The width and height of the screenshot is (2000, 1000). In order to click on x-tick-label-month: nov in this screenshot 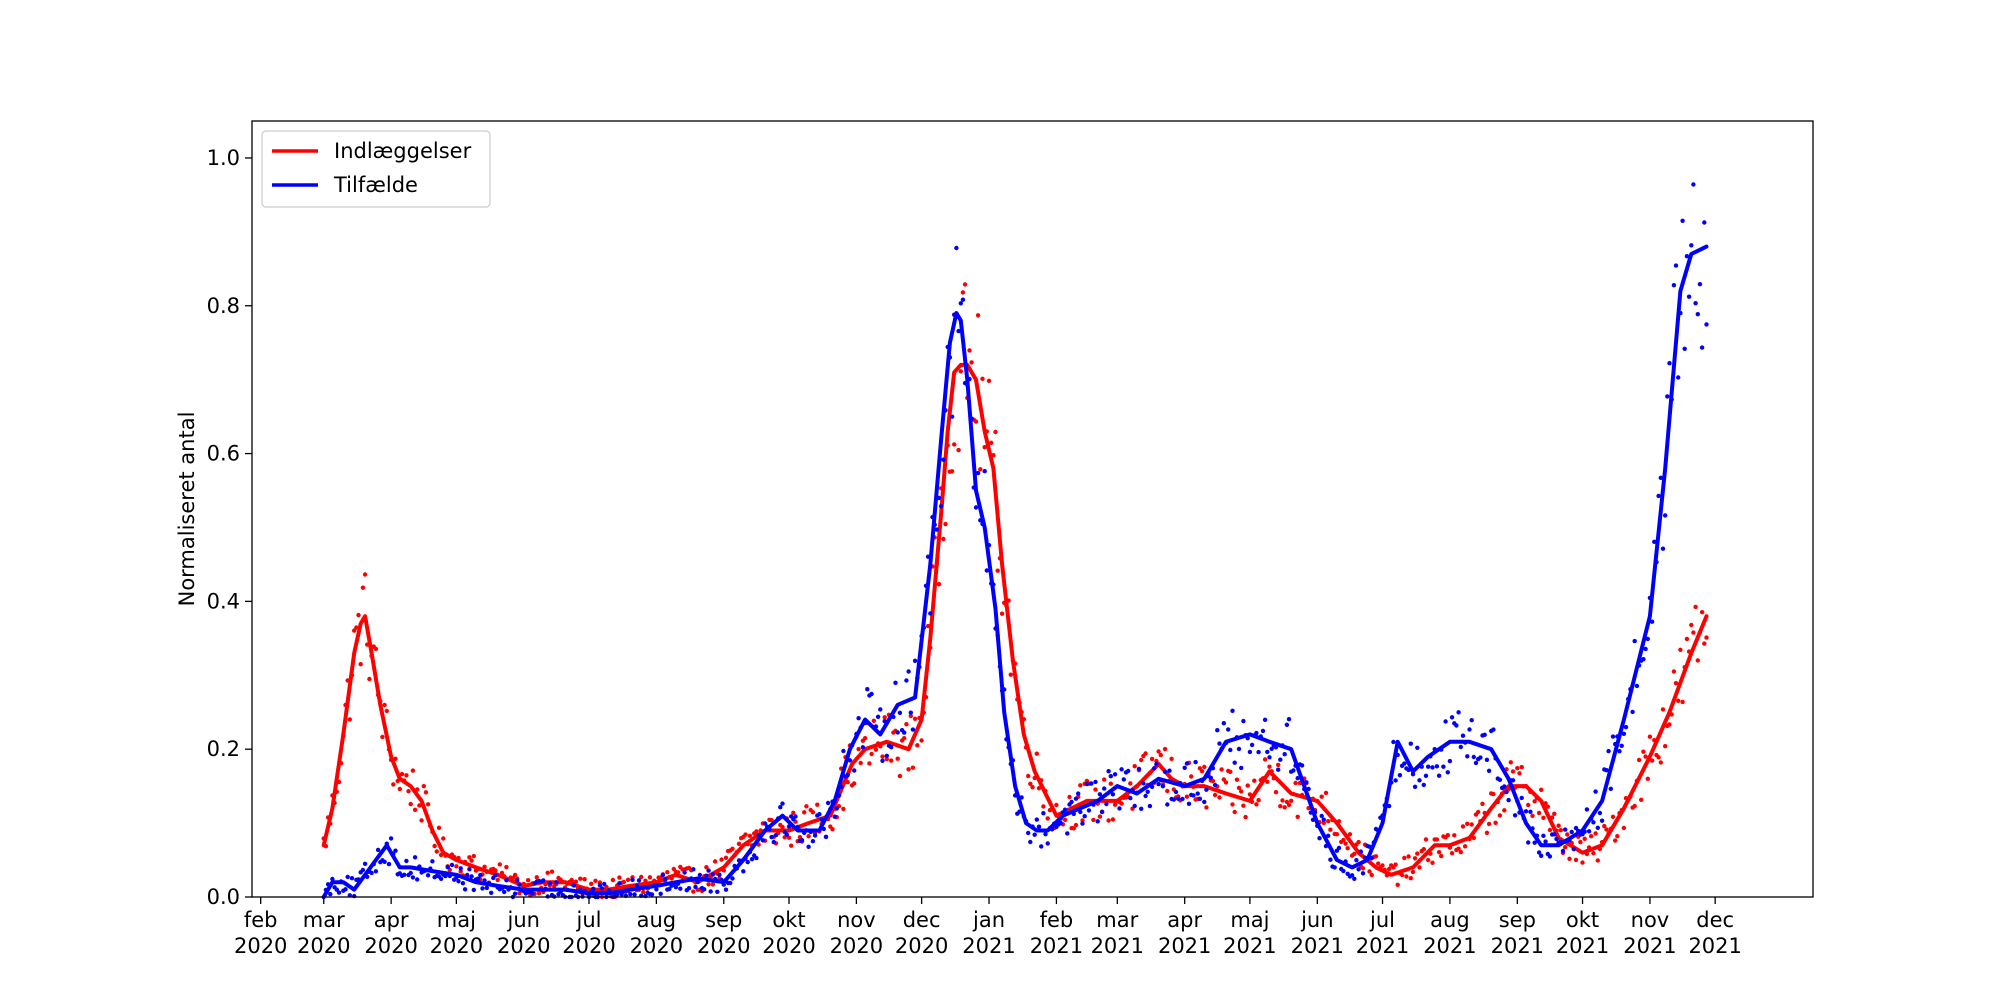, I will do `click(856, 920)`.